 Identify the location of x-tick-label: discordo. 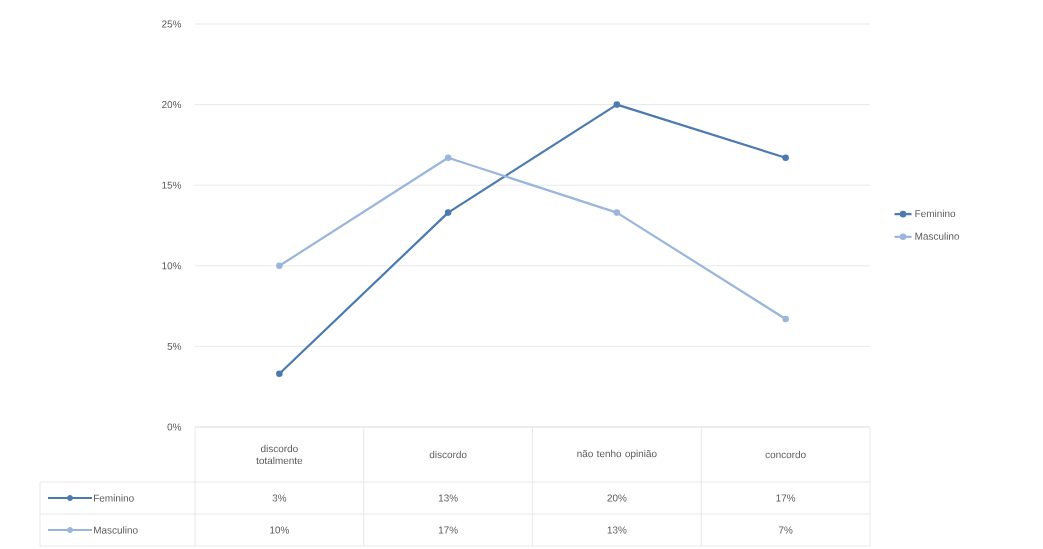
(448, 454).